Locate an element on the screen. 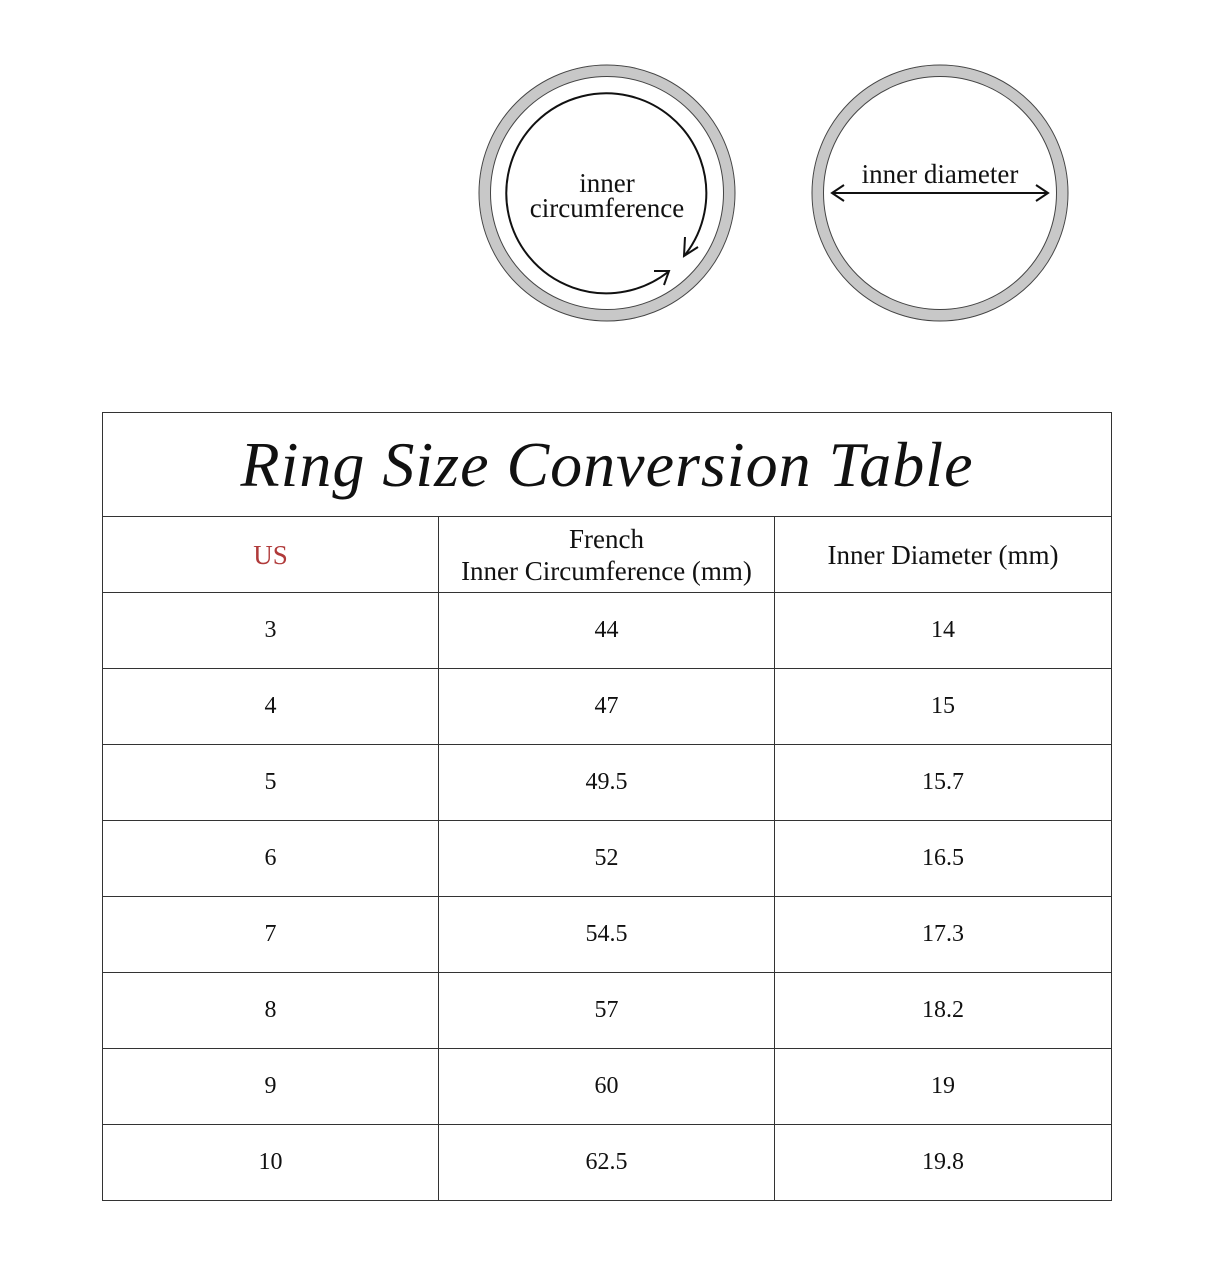  table-row: 5 49.5 15.7 is located at coordinates (607, 782).